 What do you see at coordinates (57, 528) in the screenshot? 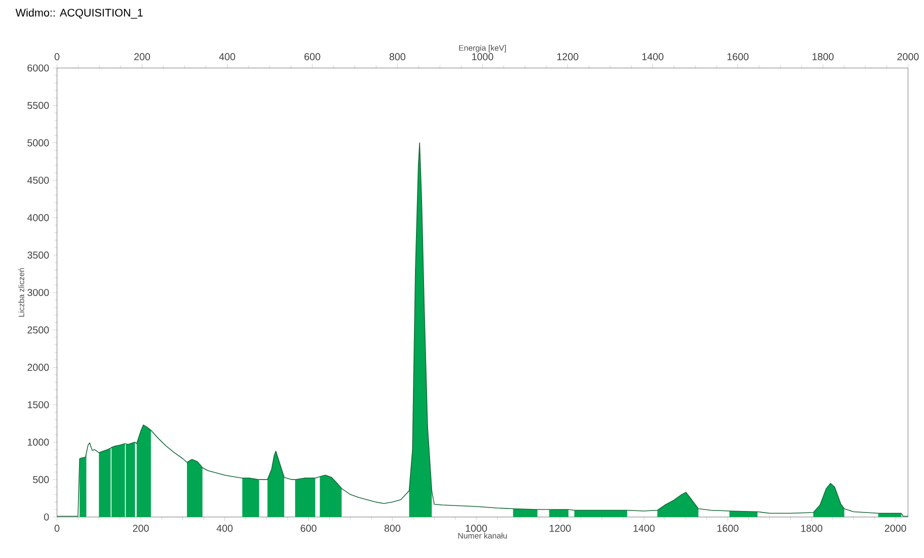
I see `x-tick-label: 0` at bounding box center [57, 528].